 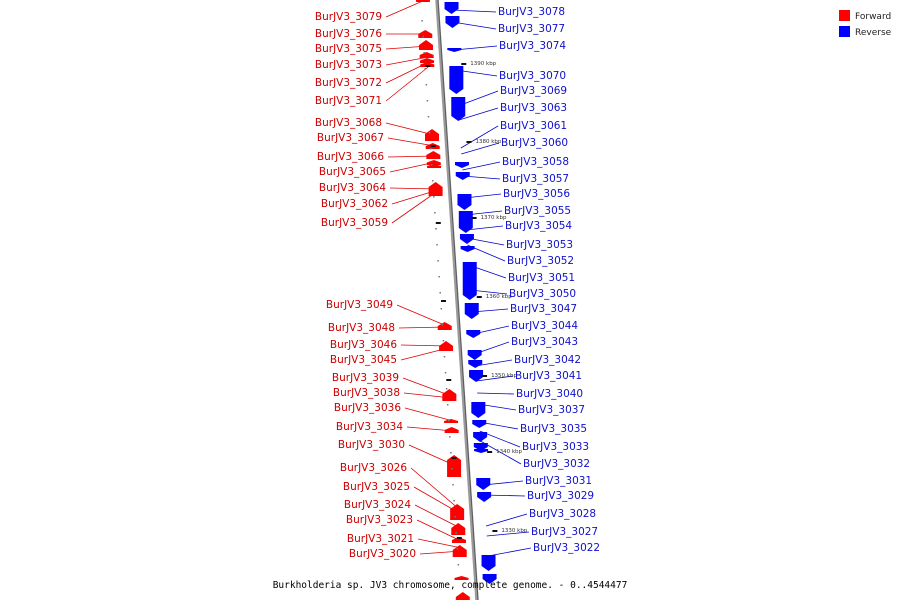 What do you see at coordinates (352, 188) in the screenshot?
I see `forward-gene-label: BurJV3_3064` at bounding box center [352, 188].